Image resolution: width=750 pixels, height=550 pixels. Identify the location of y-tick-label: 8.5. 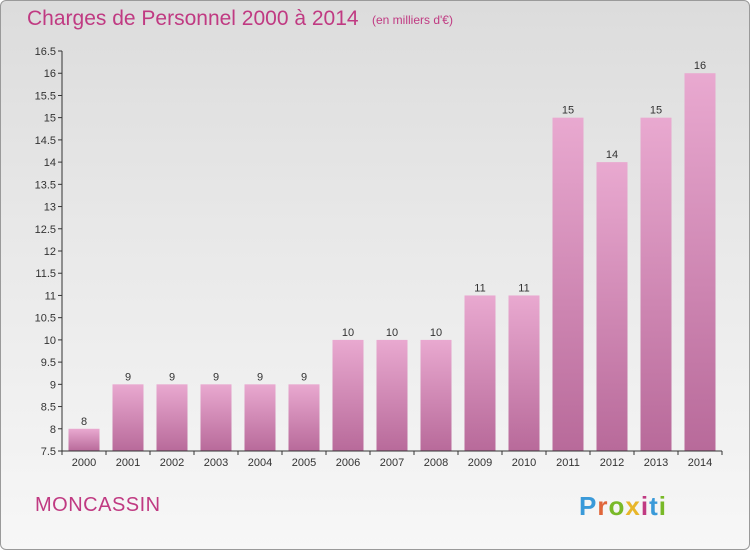
(48, 408).